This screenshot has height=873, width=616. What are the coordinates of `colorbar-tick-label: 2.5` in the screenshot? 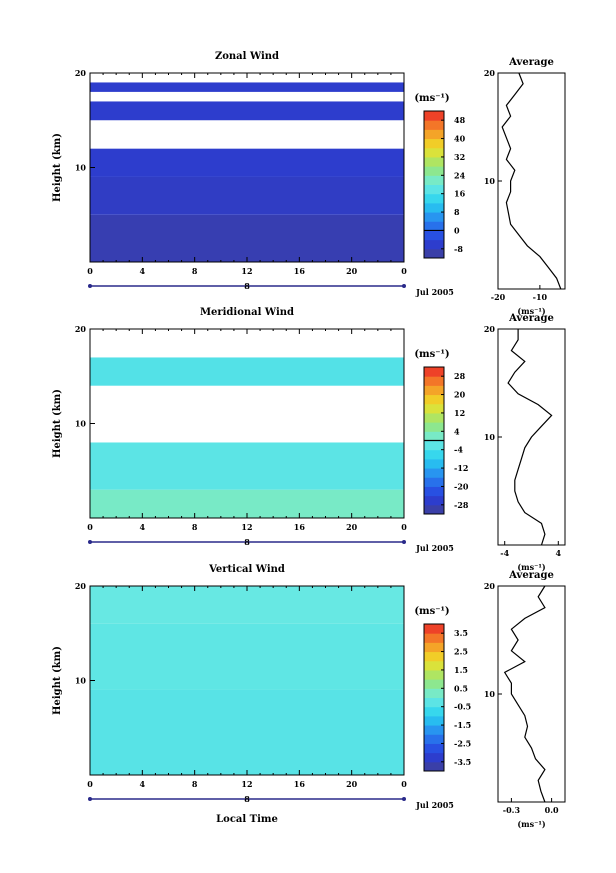 It's located at (461, 652).